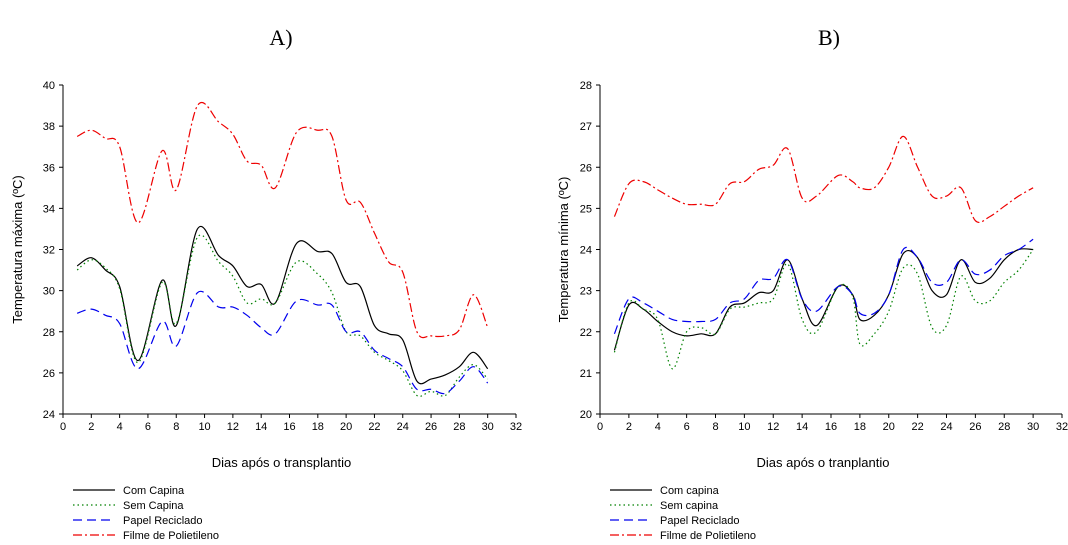  What do you see at coordinates (49, 127) in the screenshot?
I see `y-tick-label: 38` at bounding box center [49, 127].